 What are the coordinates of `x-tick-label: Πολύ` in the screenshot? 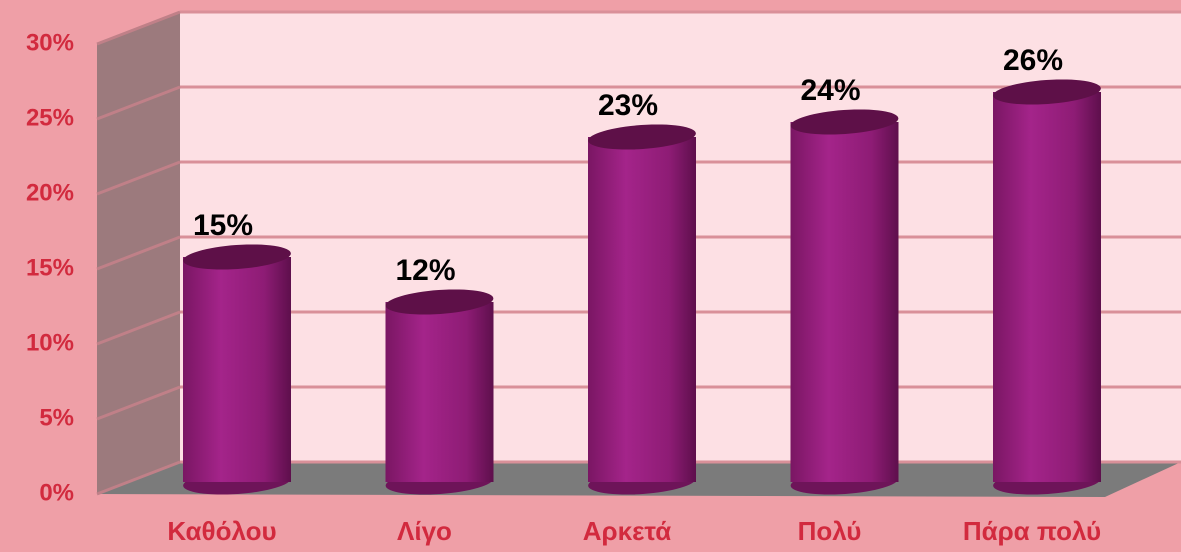 It's located at (830, 531).